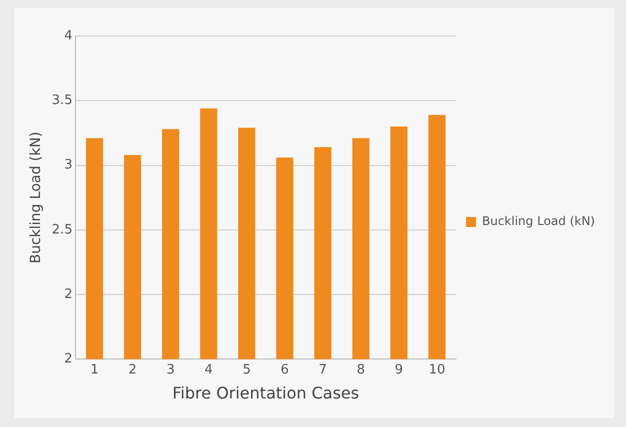 Image resolution: width=626 pixels, height=427 pixels. What do you see at coordinates (68, 36) in the screenshot?
I see `y-tick-label: 4` at bounding box center [68, 36].